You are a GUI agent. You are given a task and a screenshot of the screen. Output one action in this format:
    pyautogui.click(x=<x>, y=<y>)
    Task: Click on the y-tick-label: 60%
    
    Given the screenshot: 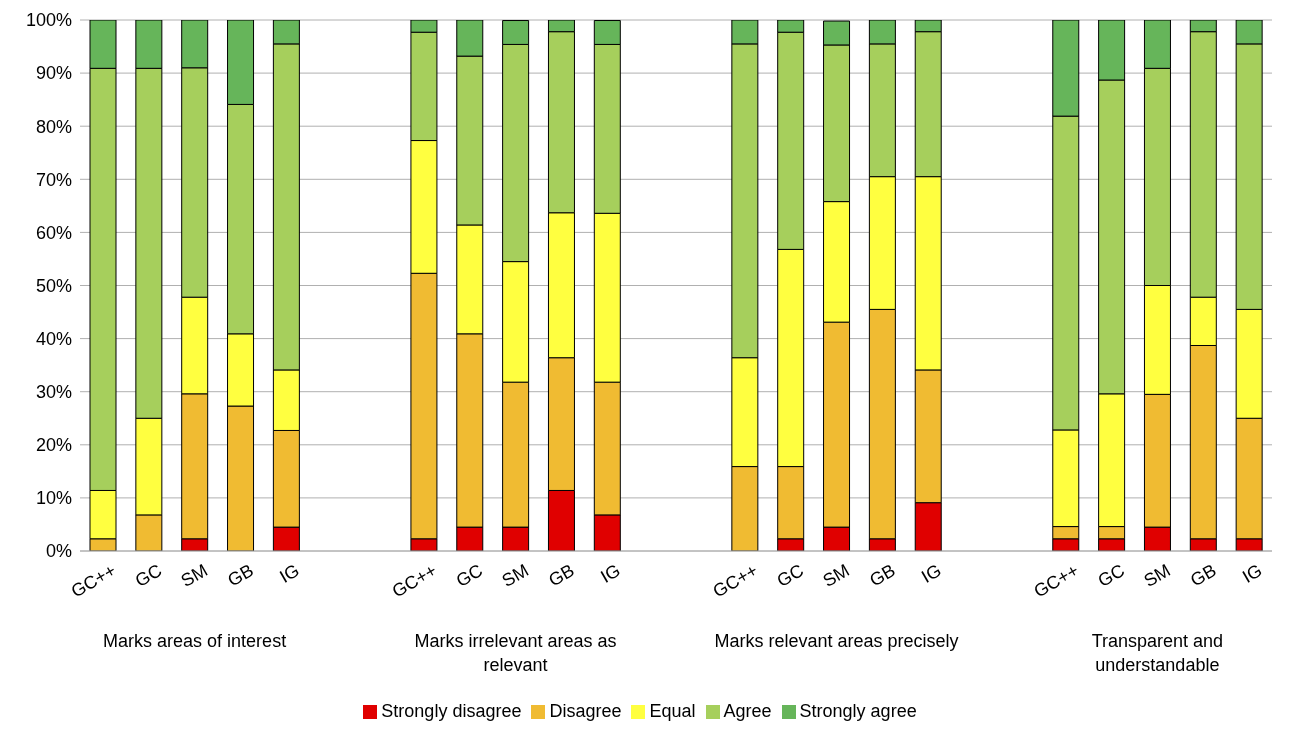 What is the action you would take?
    pyautogui.click(x=53, y=232)
    